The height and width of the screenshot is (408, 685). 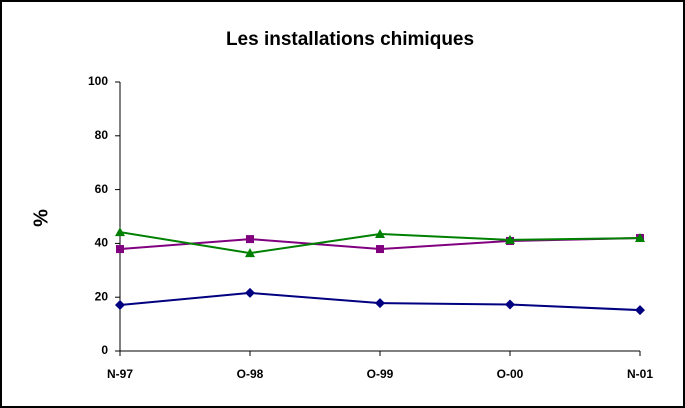 What do you see at coordinates (510, 374) in the screenshot?
I see `x-tick-label: O-00` at bounding box center [510, 374].